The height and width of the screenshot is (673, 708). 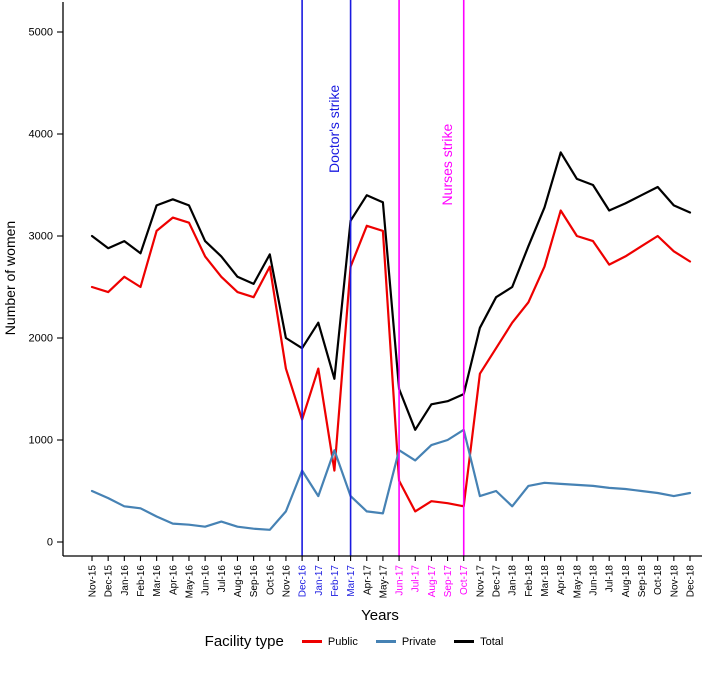 What do you see at coordinates (286, 581) in the screenshot?
I see `x-tick-label: Nov-16` at bounding box center [286, 581].